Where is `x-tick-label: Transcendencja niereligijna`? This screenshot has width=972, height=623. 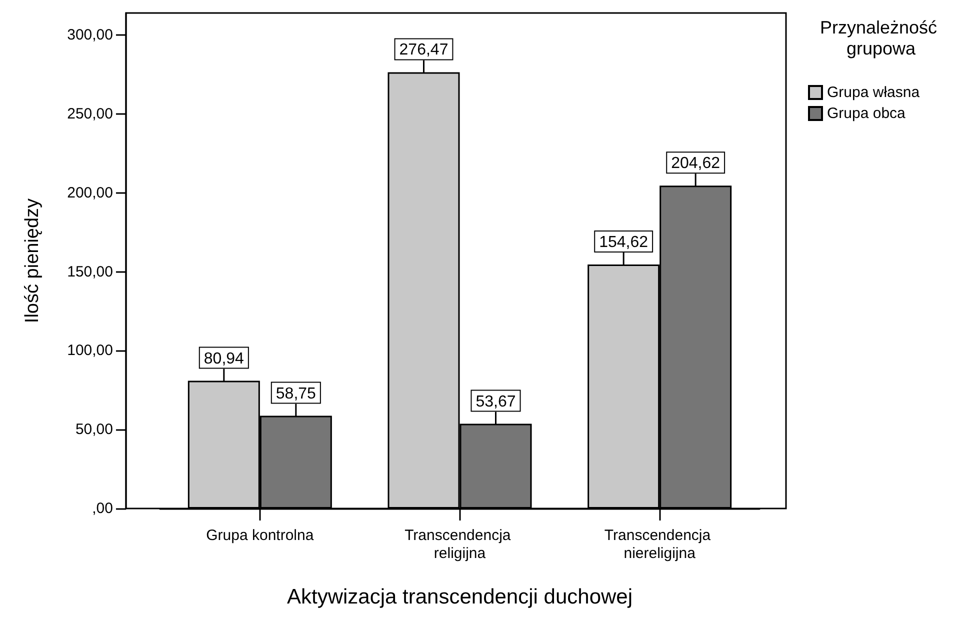
x-tick-label: Transcendencja niereligijna is located at coordinates (659, 544).